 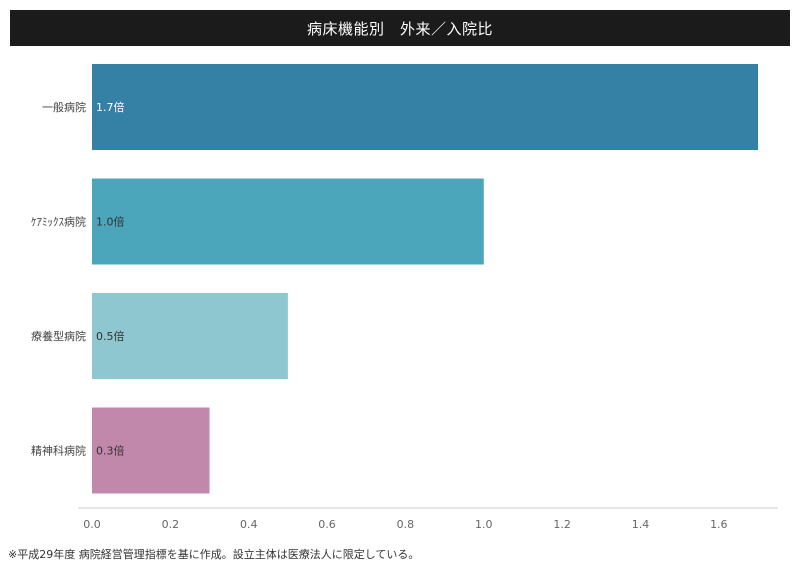 What do you see at coordinates (110, 451) in the screenshot?
I see `data-label: 0.3倍` at bounding box center [110, 451].